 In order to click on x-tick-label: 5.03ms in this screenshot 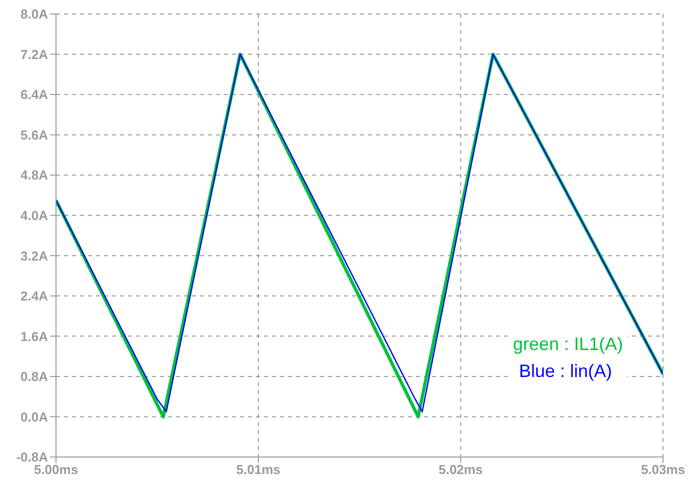, I will do `click(663, 470)`.